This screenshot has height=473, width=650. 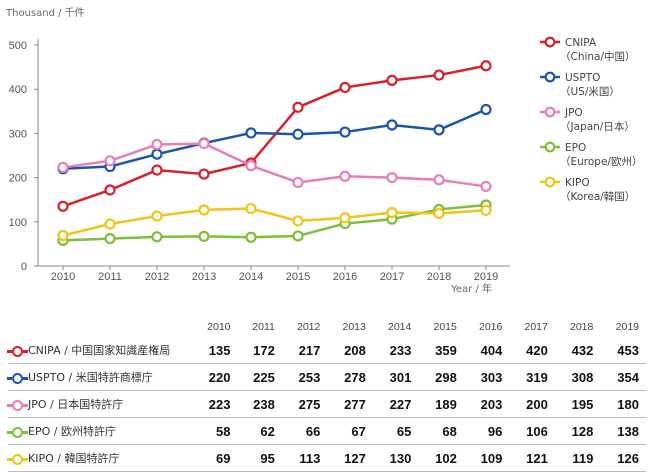 I want to click on row-label-text: KIPO / 韓国特許庁, so click(x=73, y=458).